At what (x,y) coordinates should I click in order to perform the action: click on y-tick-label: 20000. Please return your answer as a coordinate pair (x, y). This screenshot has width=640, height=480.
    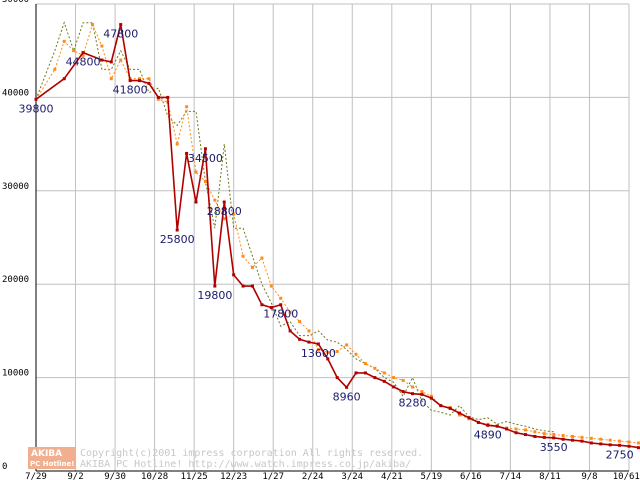
    Looking at the image, I should click on (15, 280).